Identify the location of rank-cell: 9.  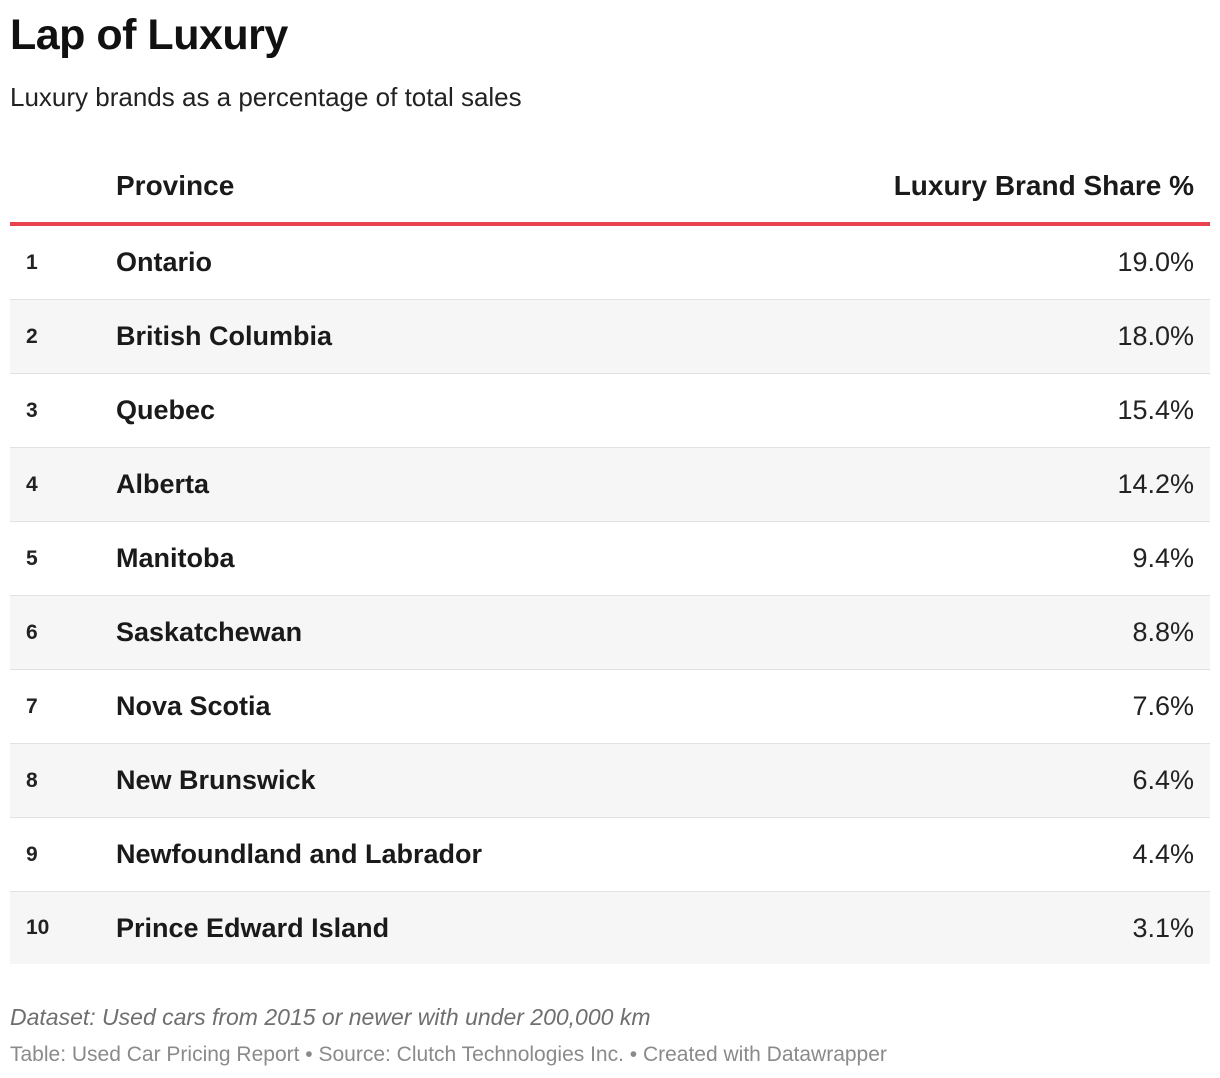
(32, 854).